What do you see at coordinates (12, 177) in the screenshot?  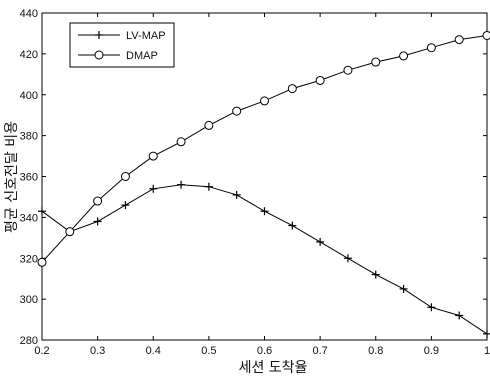 I see `y-axis-title: 평균 신호전달 비용` at bounding box center [12, 177].